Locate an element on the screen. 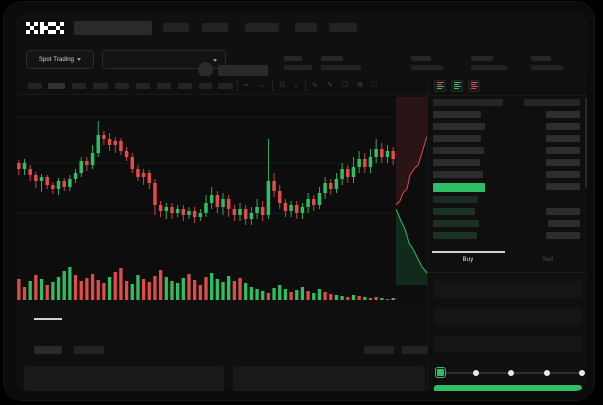 This screenshot has height=405, width=603. chart-type-dropdown-icon: ⌄ is located at coordinates (296, 85).